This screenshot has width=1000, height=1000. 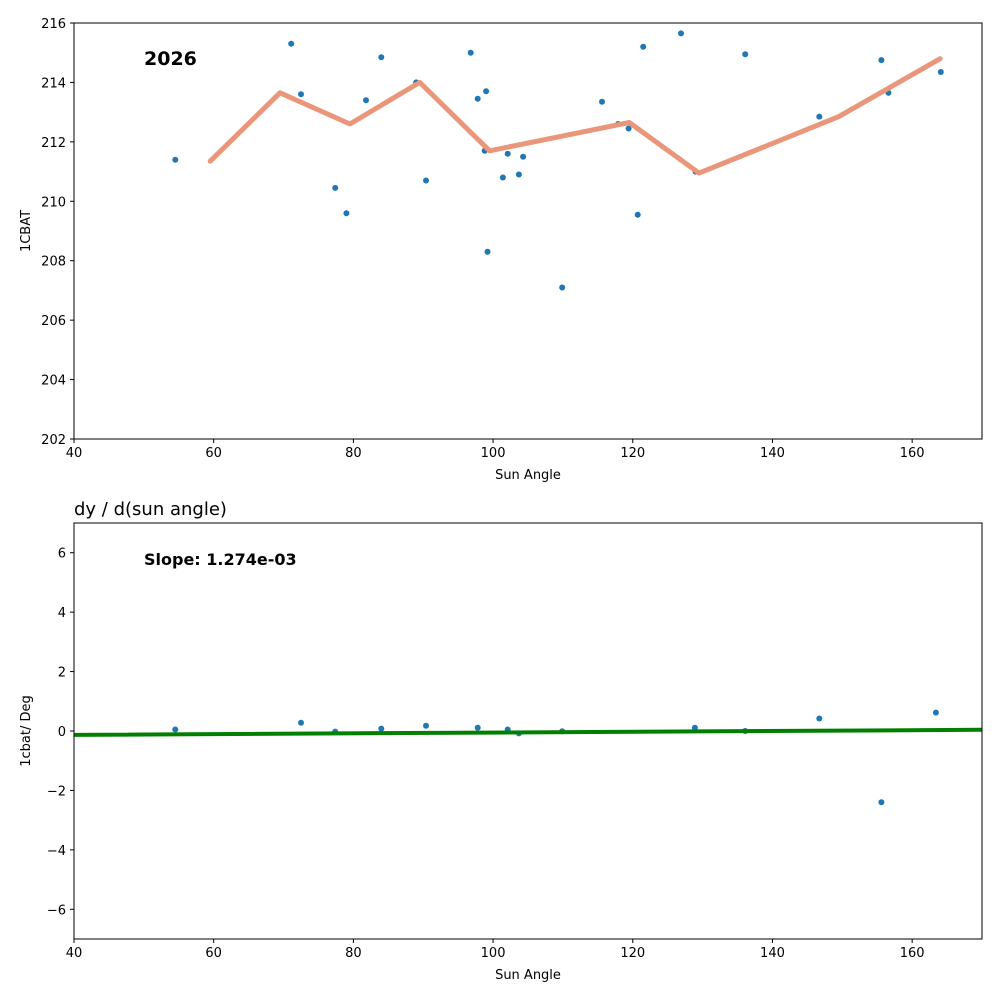 What do you see at coordinates (528, 475) in the screenshot?
I see `top-plot-x-axis-label: Sun Angle` at bounding box center [528, 475].